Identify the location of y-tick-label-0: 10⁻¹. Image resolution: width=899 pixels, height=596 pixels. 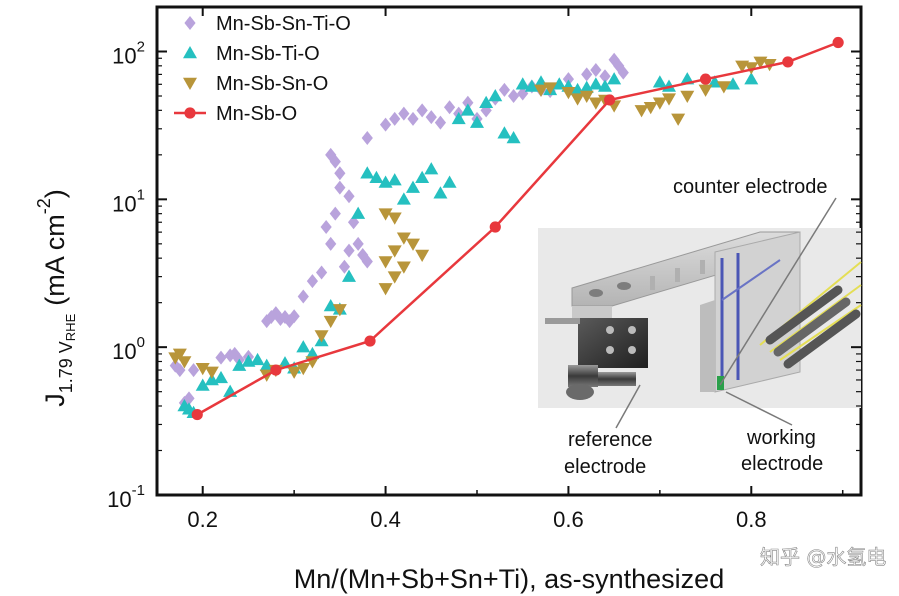
(126, 497).